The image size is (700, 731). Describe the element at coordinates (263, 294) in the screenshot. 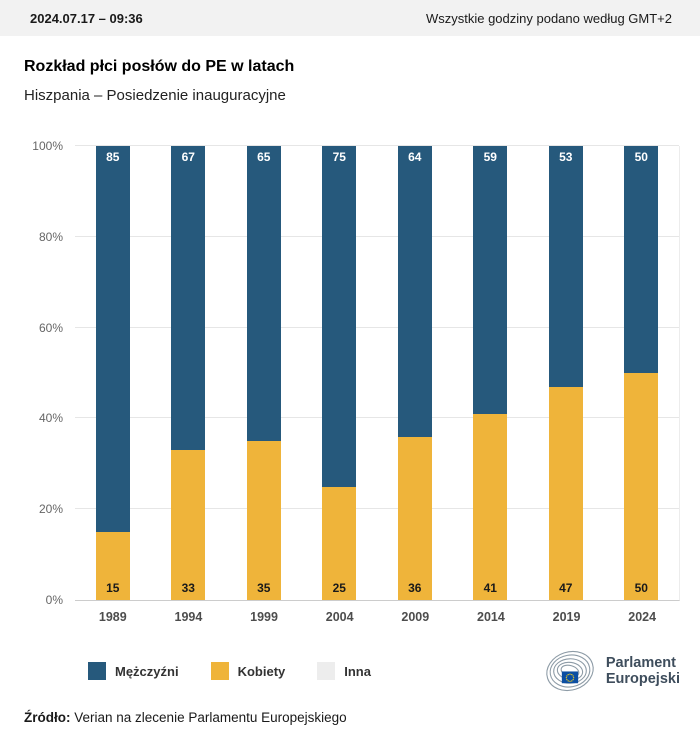

I see `bar-segment-mężczyźni: 65` at that location.